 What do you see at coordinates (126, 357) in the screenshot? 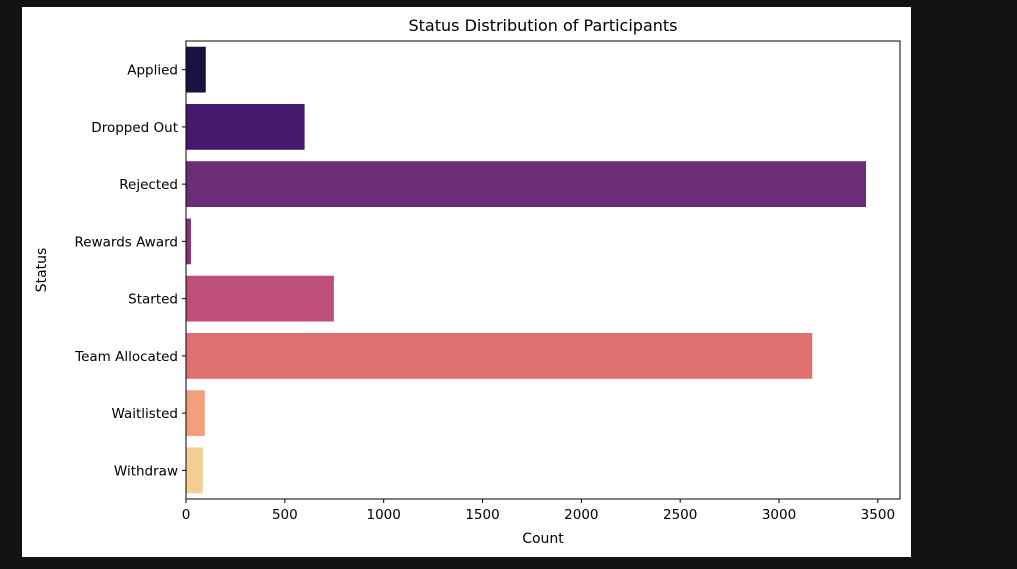
I see `y-tick-label: Team Allocated` at bounding box center [126, 357].